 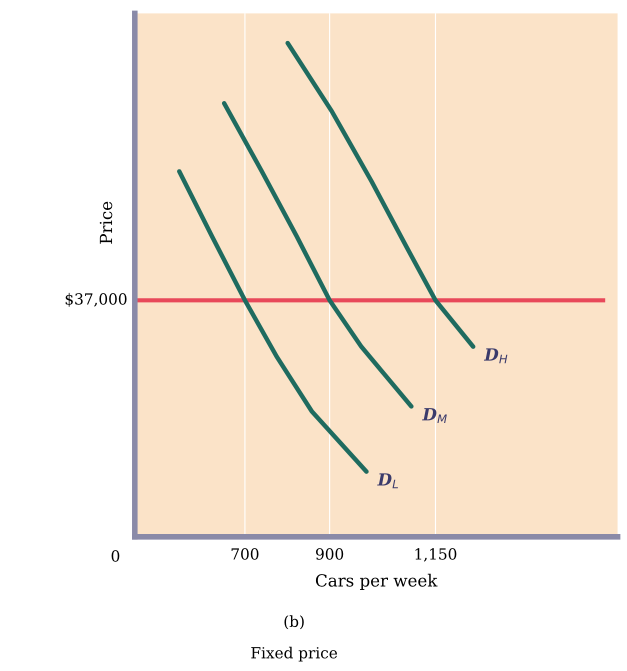 I want to click on text: (b), so click(x=294, y=622).